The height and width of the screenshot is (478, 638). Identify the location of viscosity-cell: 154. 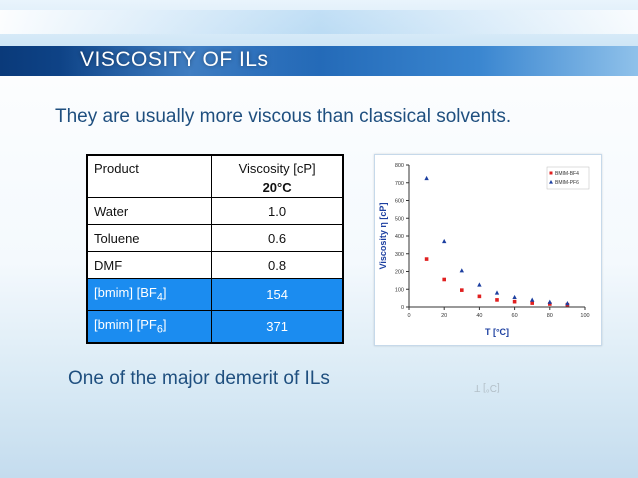
(277, 294).